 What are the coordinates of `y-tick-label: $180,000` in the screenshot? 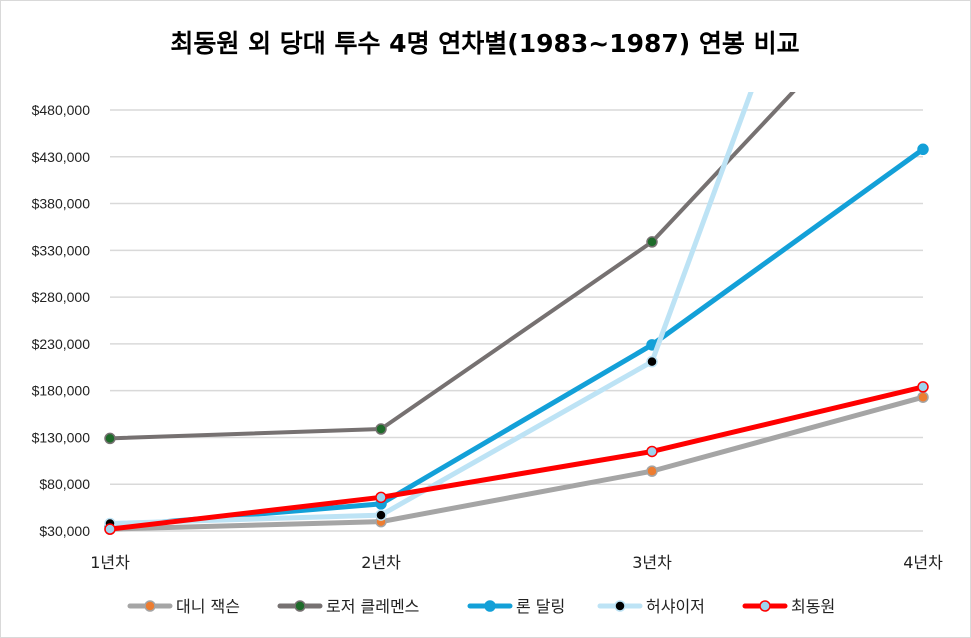 It's located at (61, 391).